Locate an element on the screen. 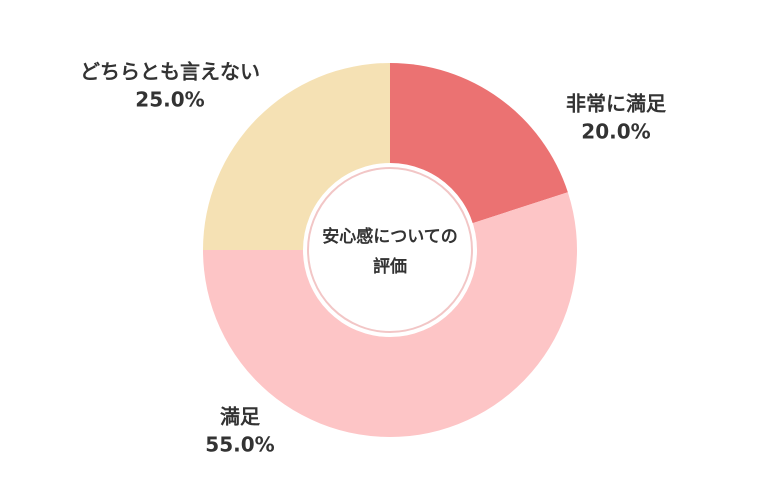 Image resolution: width=780 pixels, height=504 pixels. slice-value-label: 20.0% is located at coordinates (615, 132).